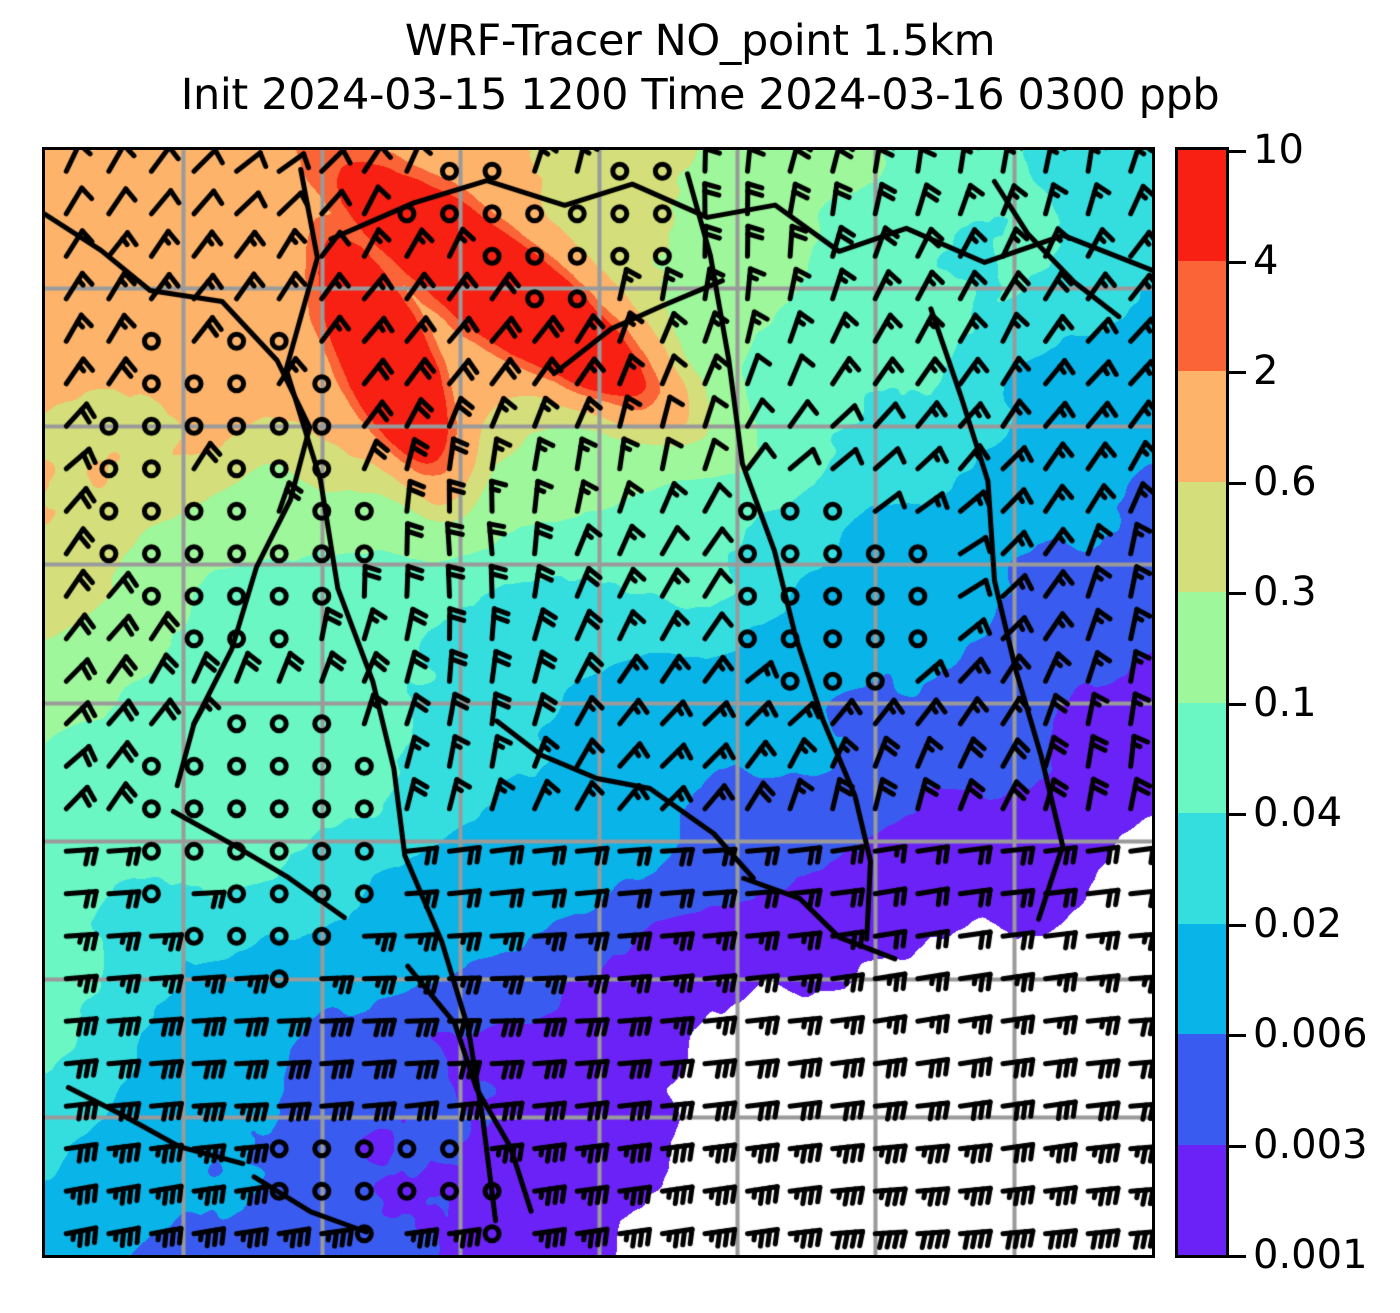 The width and height of the screenshot is (1400, 1313). I want to click on colorbar-tick-label: 10, so click(1278, 150).